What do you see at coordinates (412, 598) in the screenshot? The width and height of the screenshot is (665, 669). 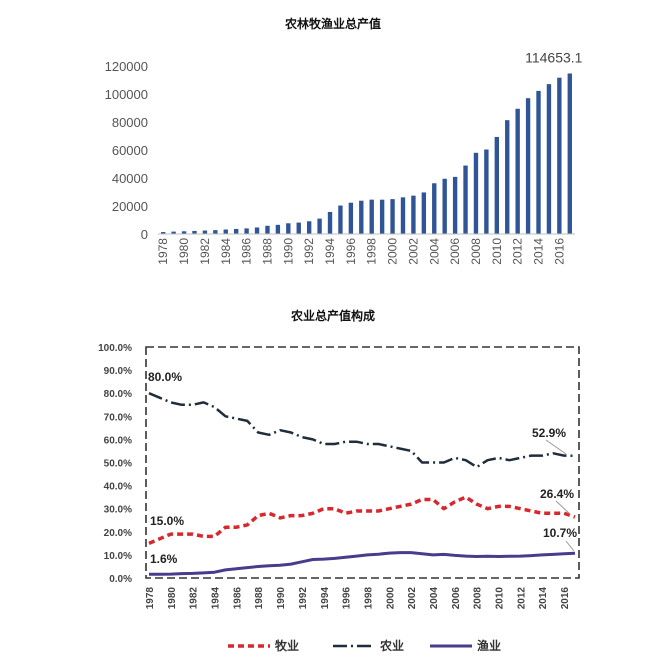 I see `chart2-x-tick-label: 2002` at bounding box center [412, 598].